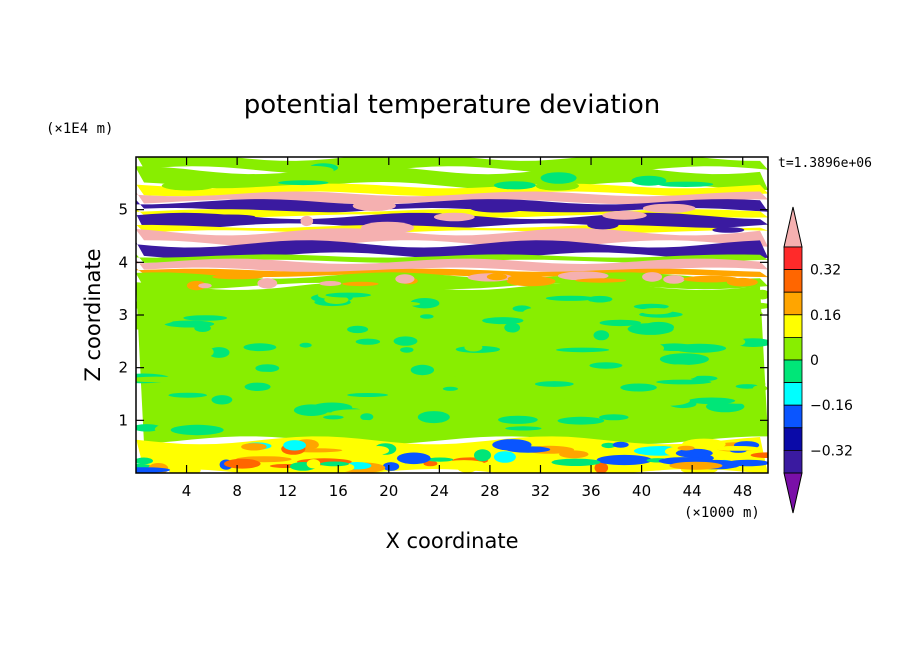 The image size is (904, 654). What do you see at coordinates (742, 491) in the screenshot?
I see `x-tick-label: 48` at bounding box center [742, 491].